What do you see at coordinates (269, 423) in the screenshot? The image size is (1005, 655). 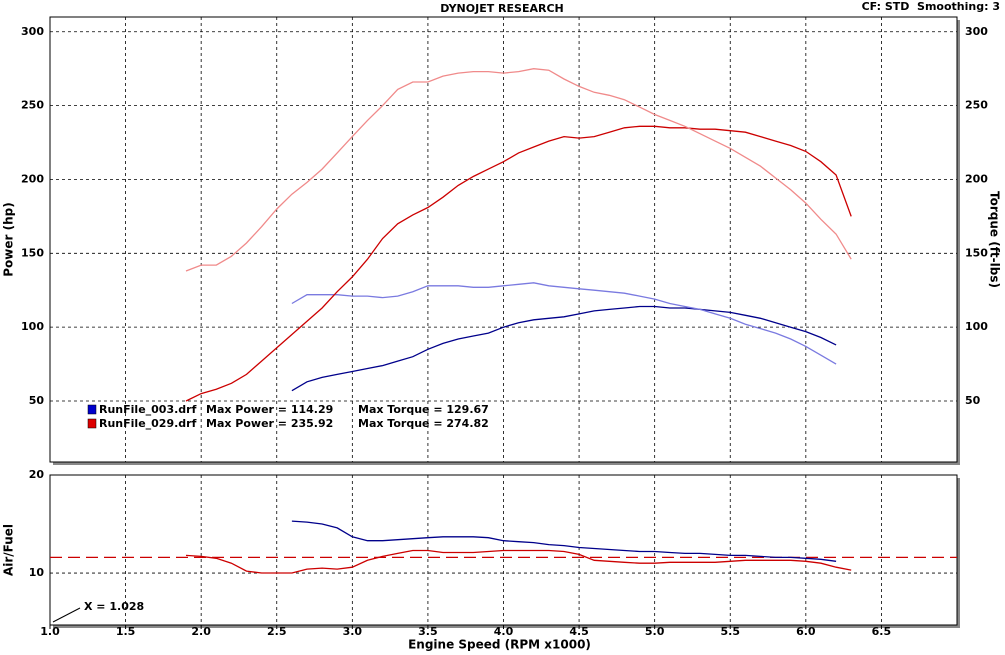 I see `legend-max-power: Max Power = 235.92` at bounding box center [269, 423].